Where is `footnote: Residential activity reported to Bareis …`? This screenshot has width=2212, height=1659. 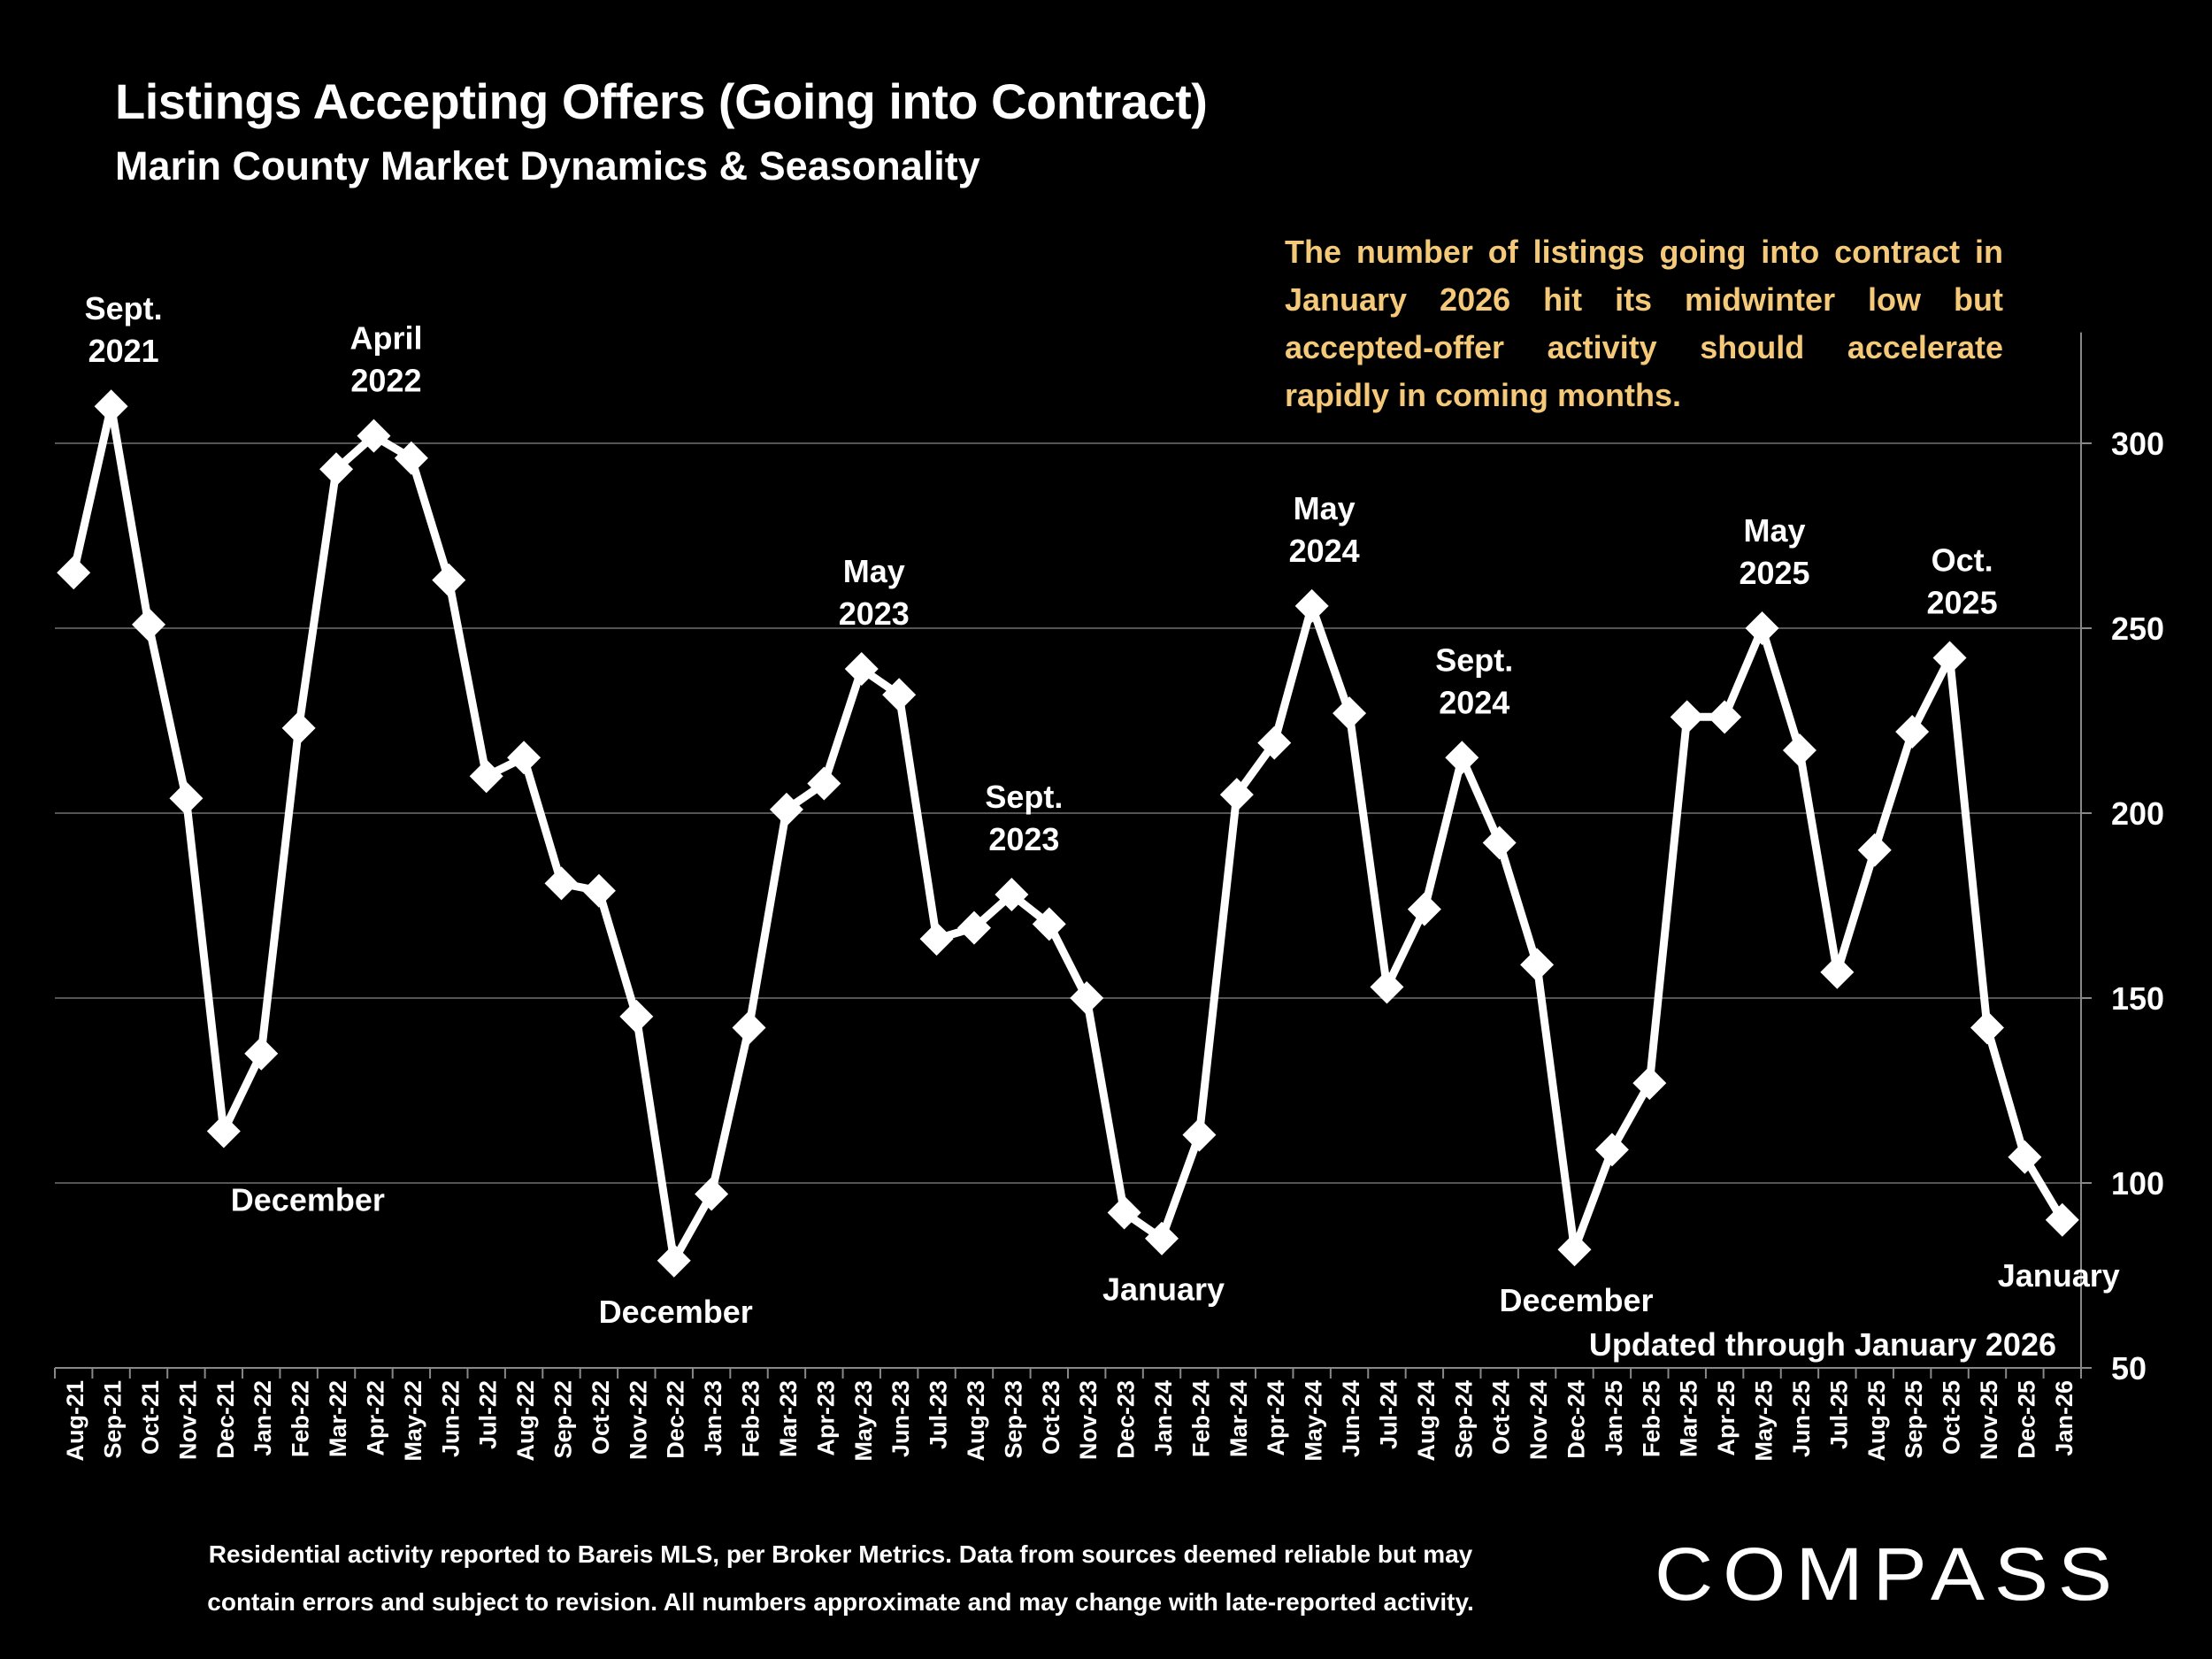 footnote: Residential activity reported to Bareis … is located at coordinates (841, 1579).